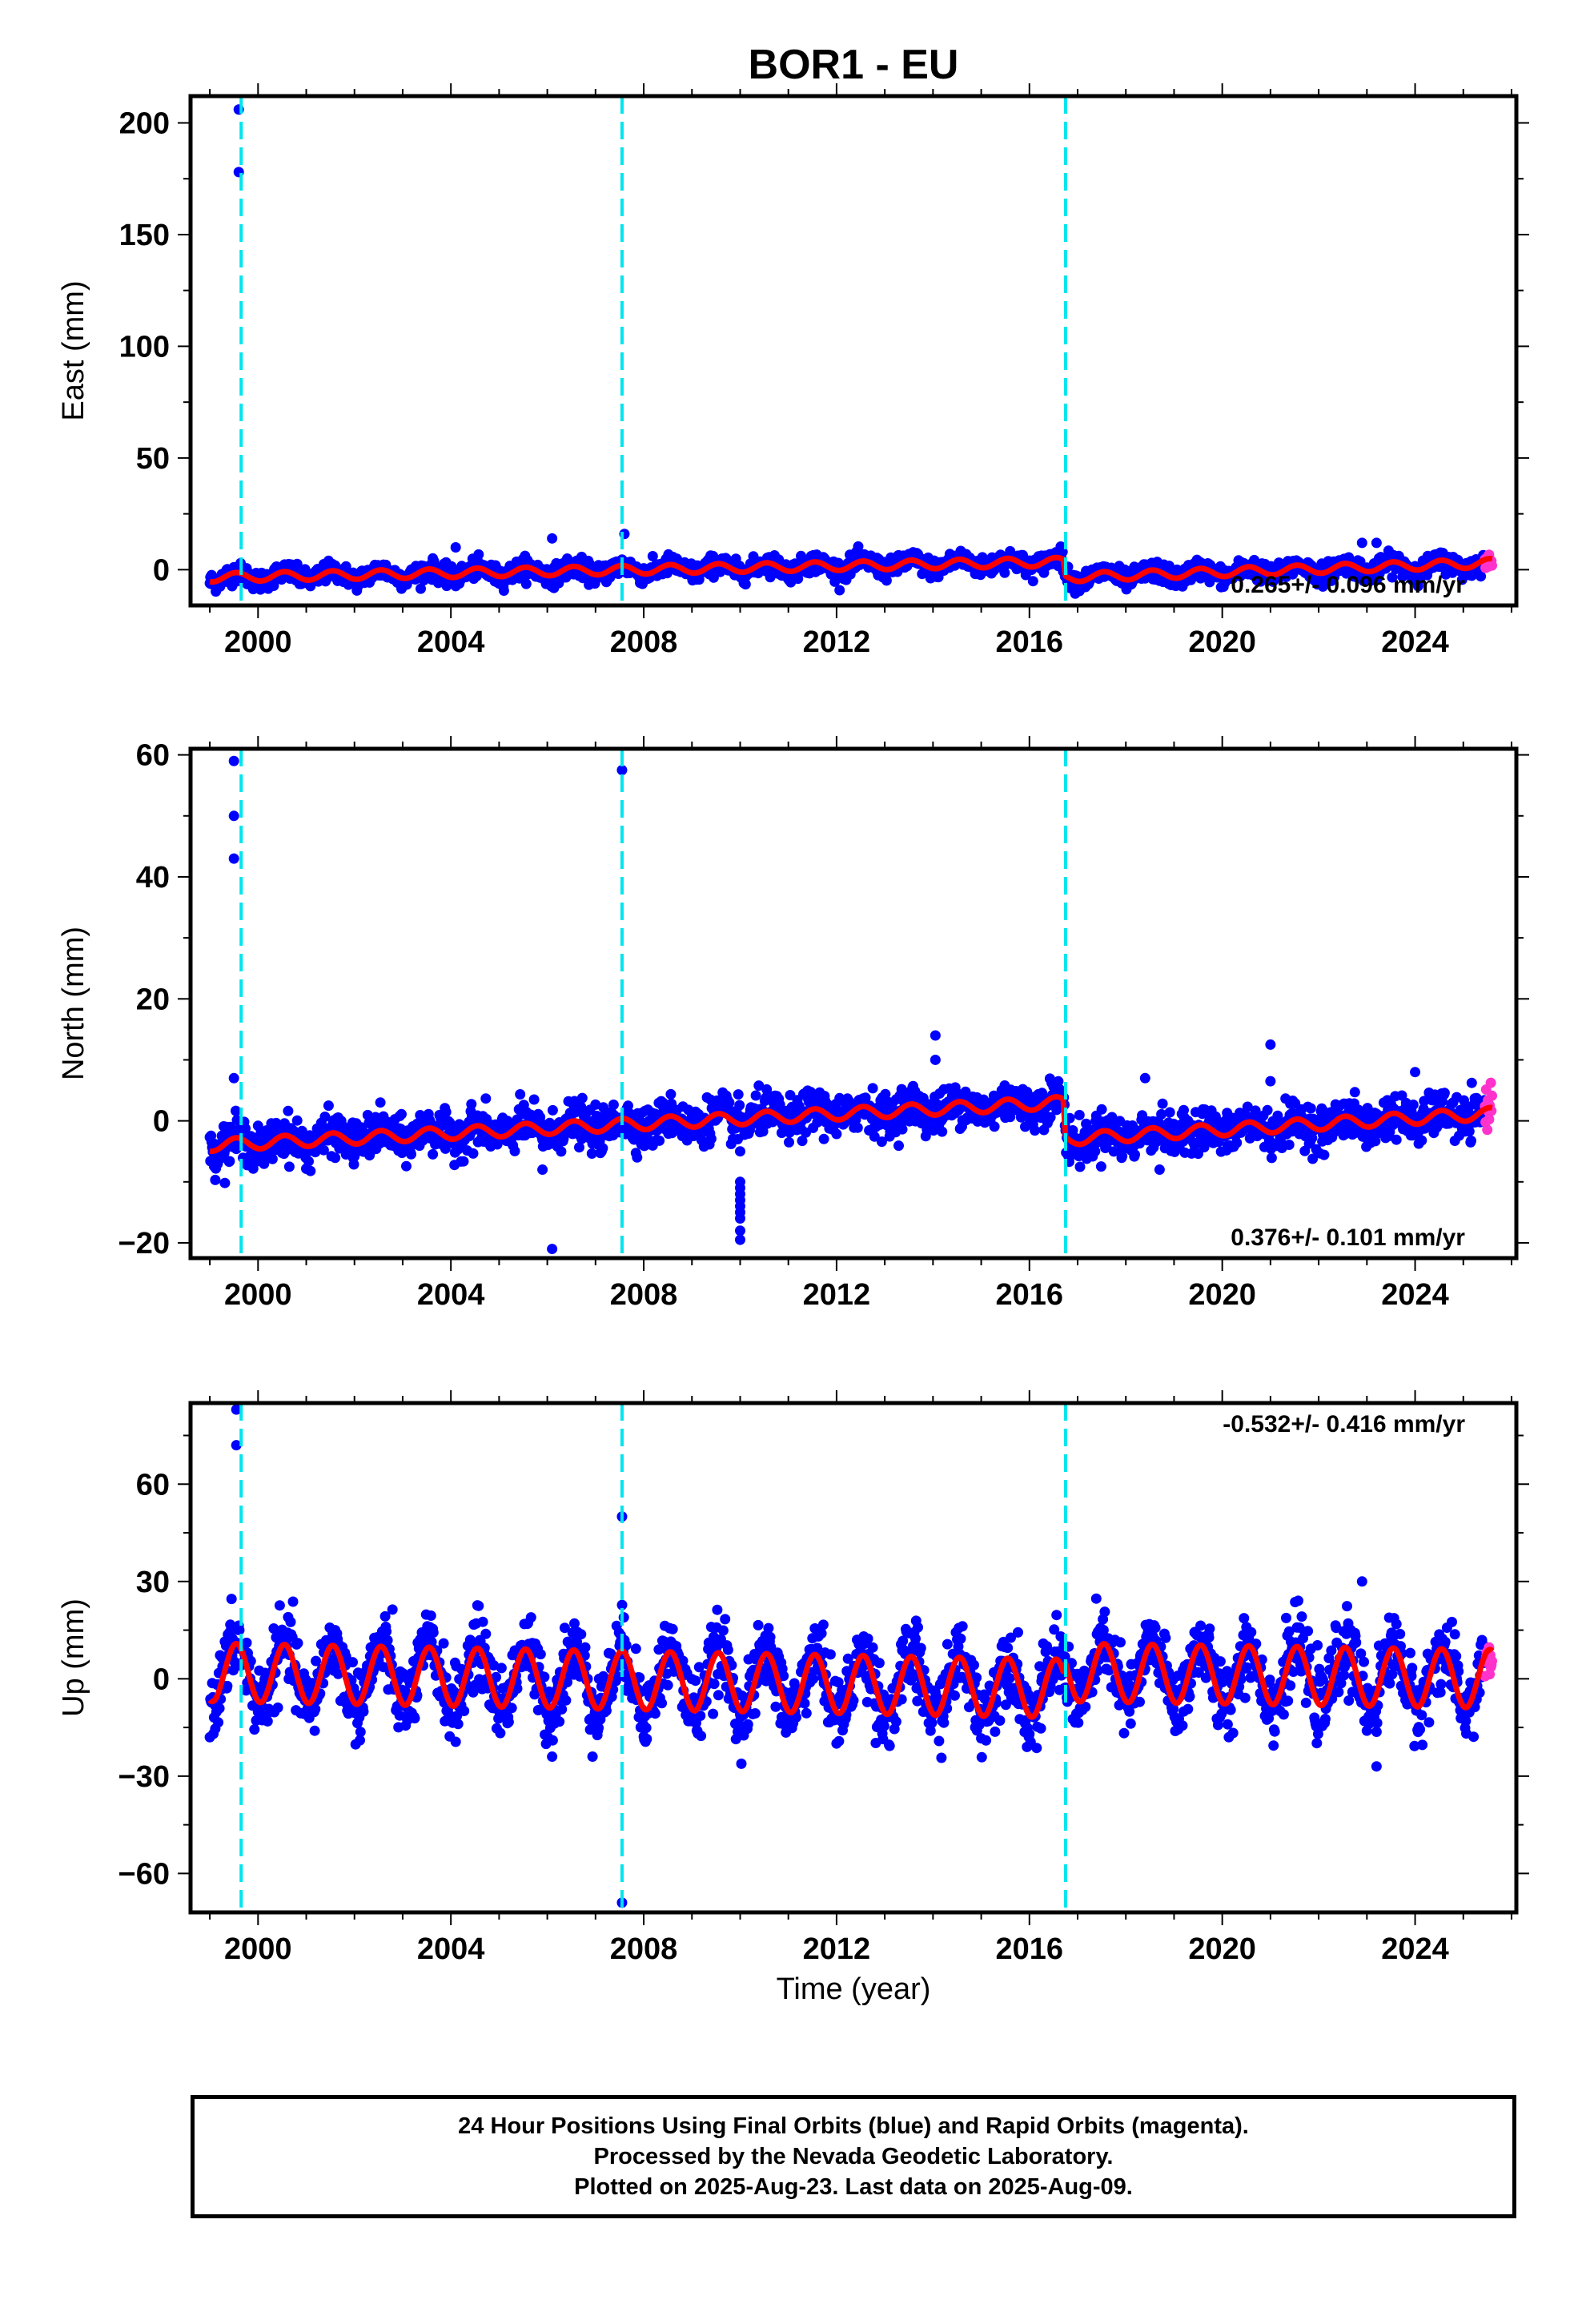  I want to click on up-x-tick-label: 2000, so click(258, 1949).